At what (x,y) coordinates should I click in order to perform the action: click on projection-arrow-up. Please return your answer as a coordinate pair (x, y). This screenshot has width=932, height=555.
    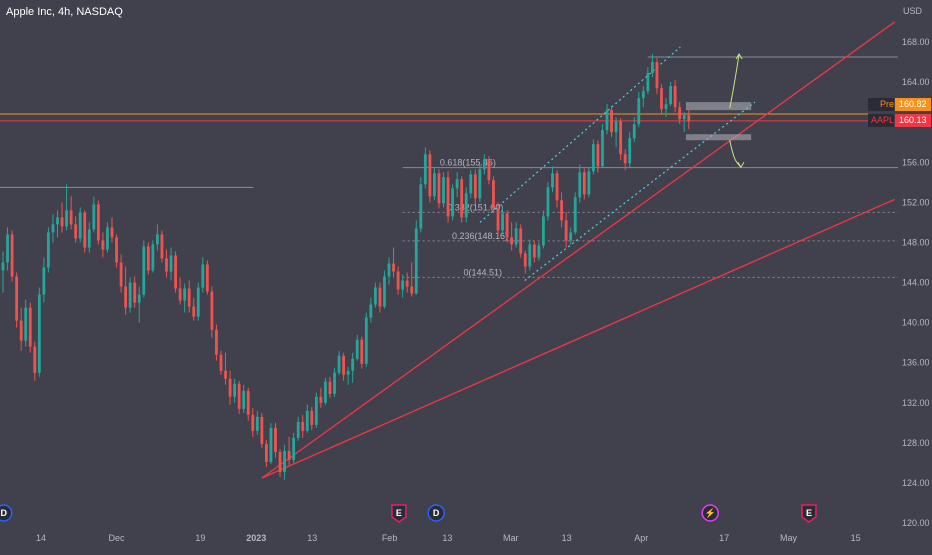
    Looking at the image, I should click on (734, 81).